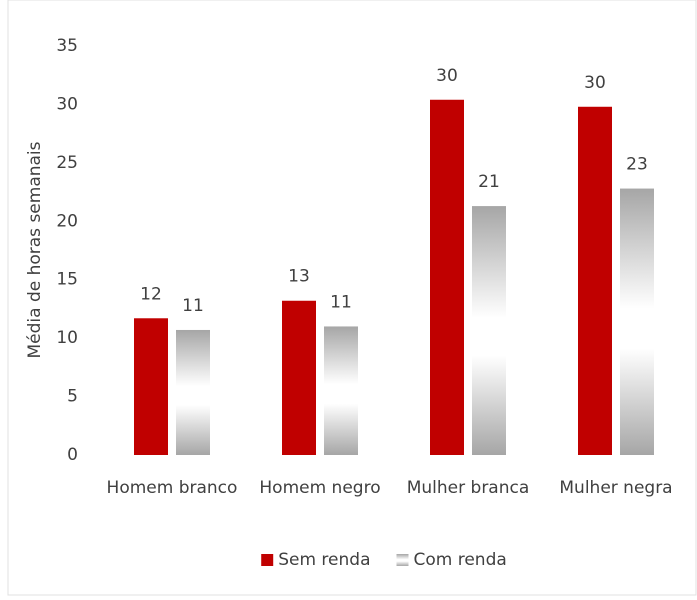 The image size is (697, 600). Describe the element at coordinates (172, 488) in the screenshot. I see `x-tick-label: Homem branco` at that location.